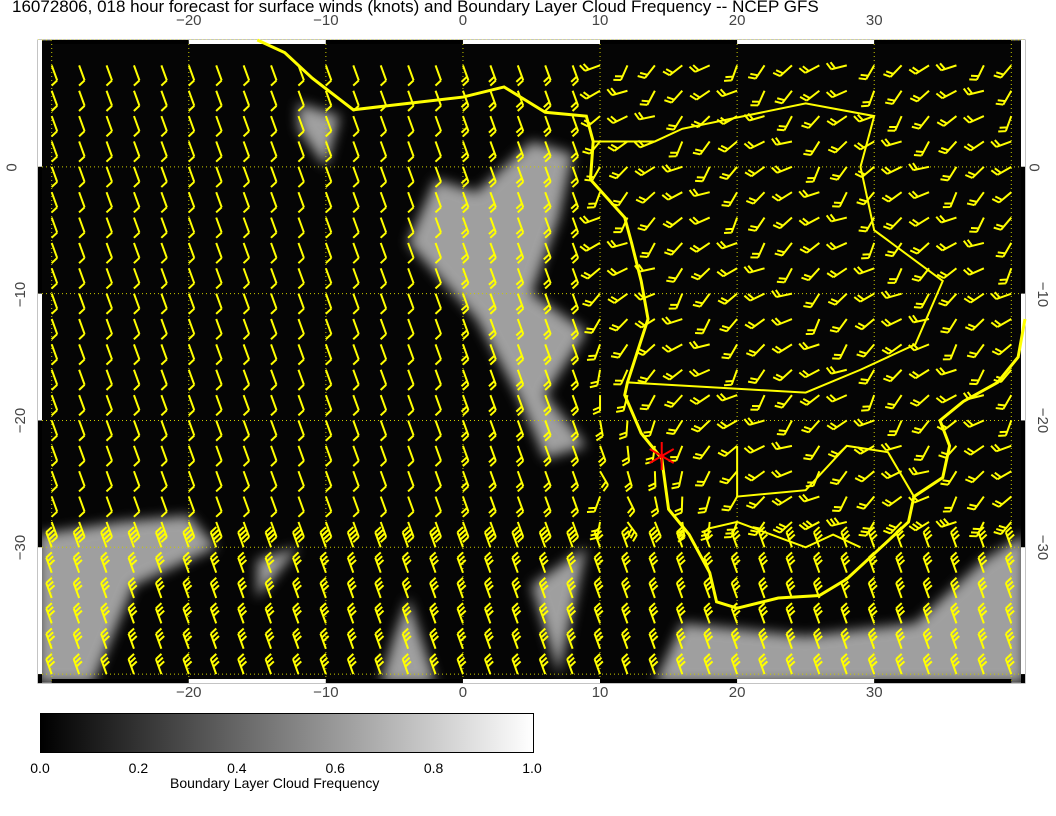  What do you see at coordinates (463, 20) in the screenshot?
I see `lon-tick-top: 0` at bounding box center [463, 20].